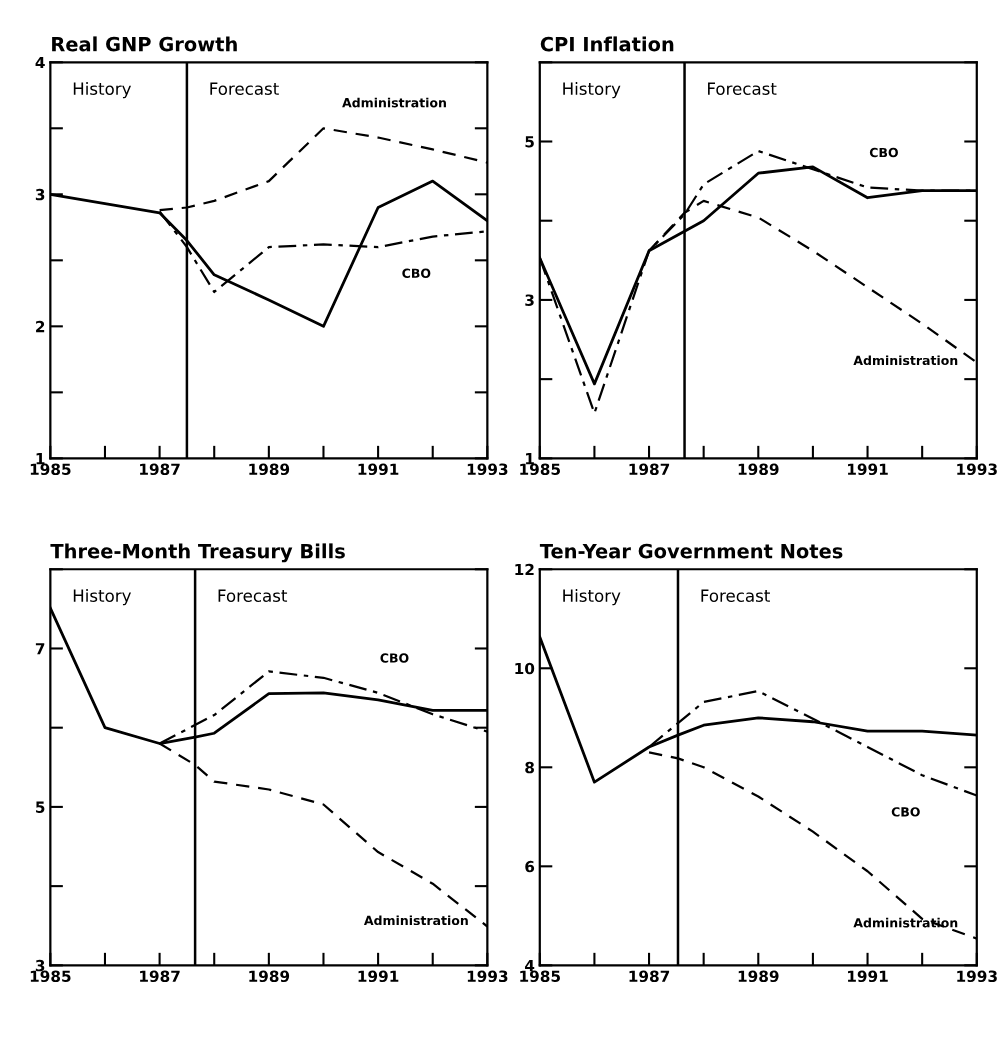  Describe the element at coordinates (197, 553) in the screenshot. I see `chart-title: Three-Month Treasury Bills` at that location.